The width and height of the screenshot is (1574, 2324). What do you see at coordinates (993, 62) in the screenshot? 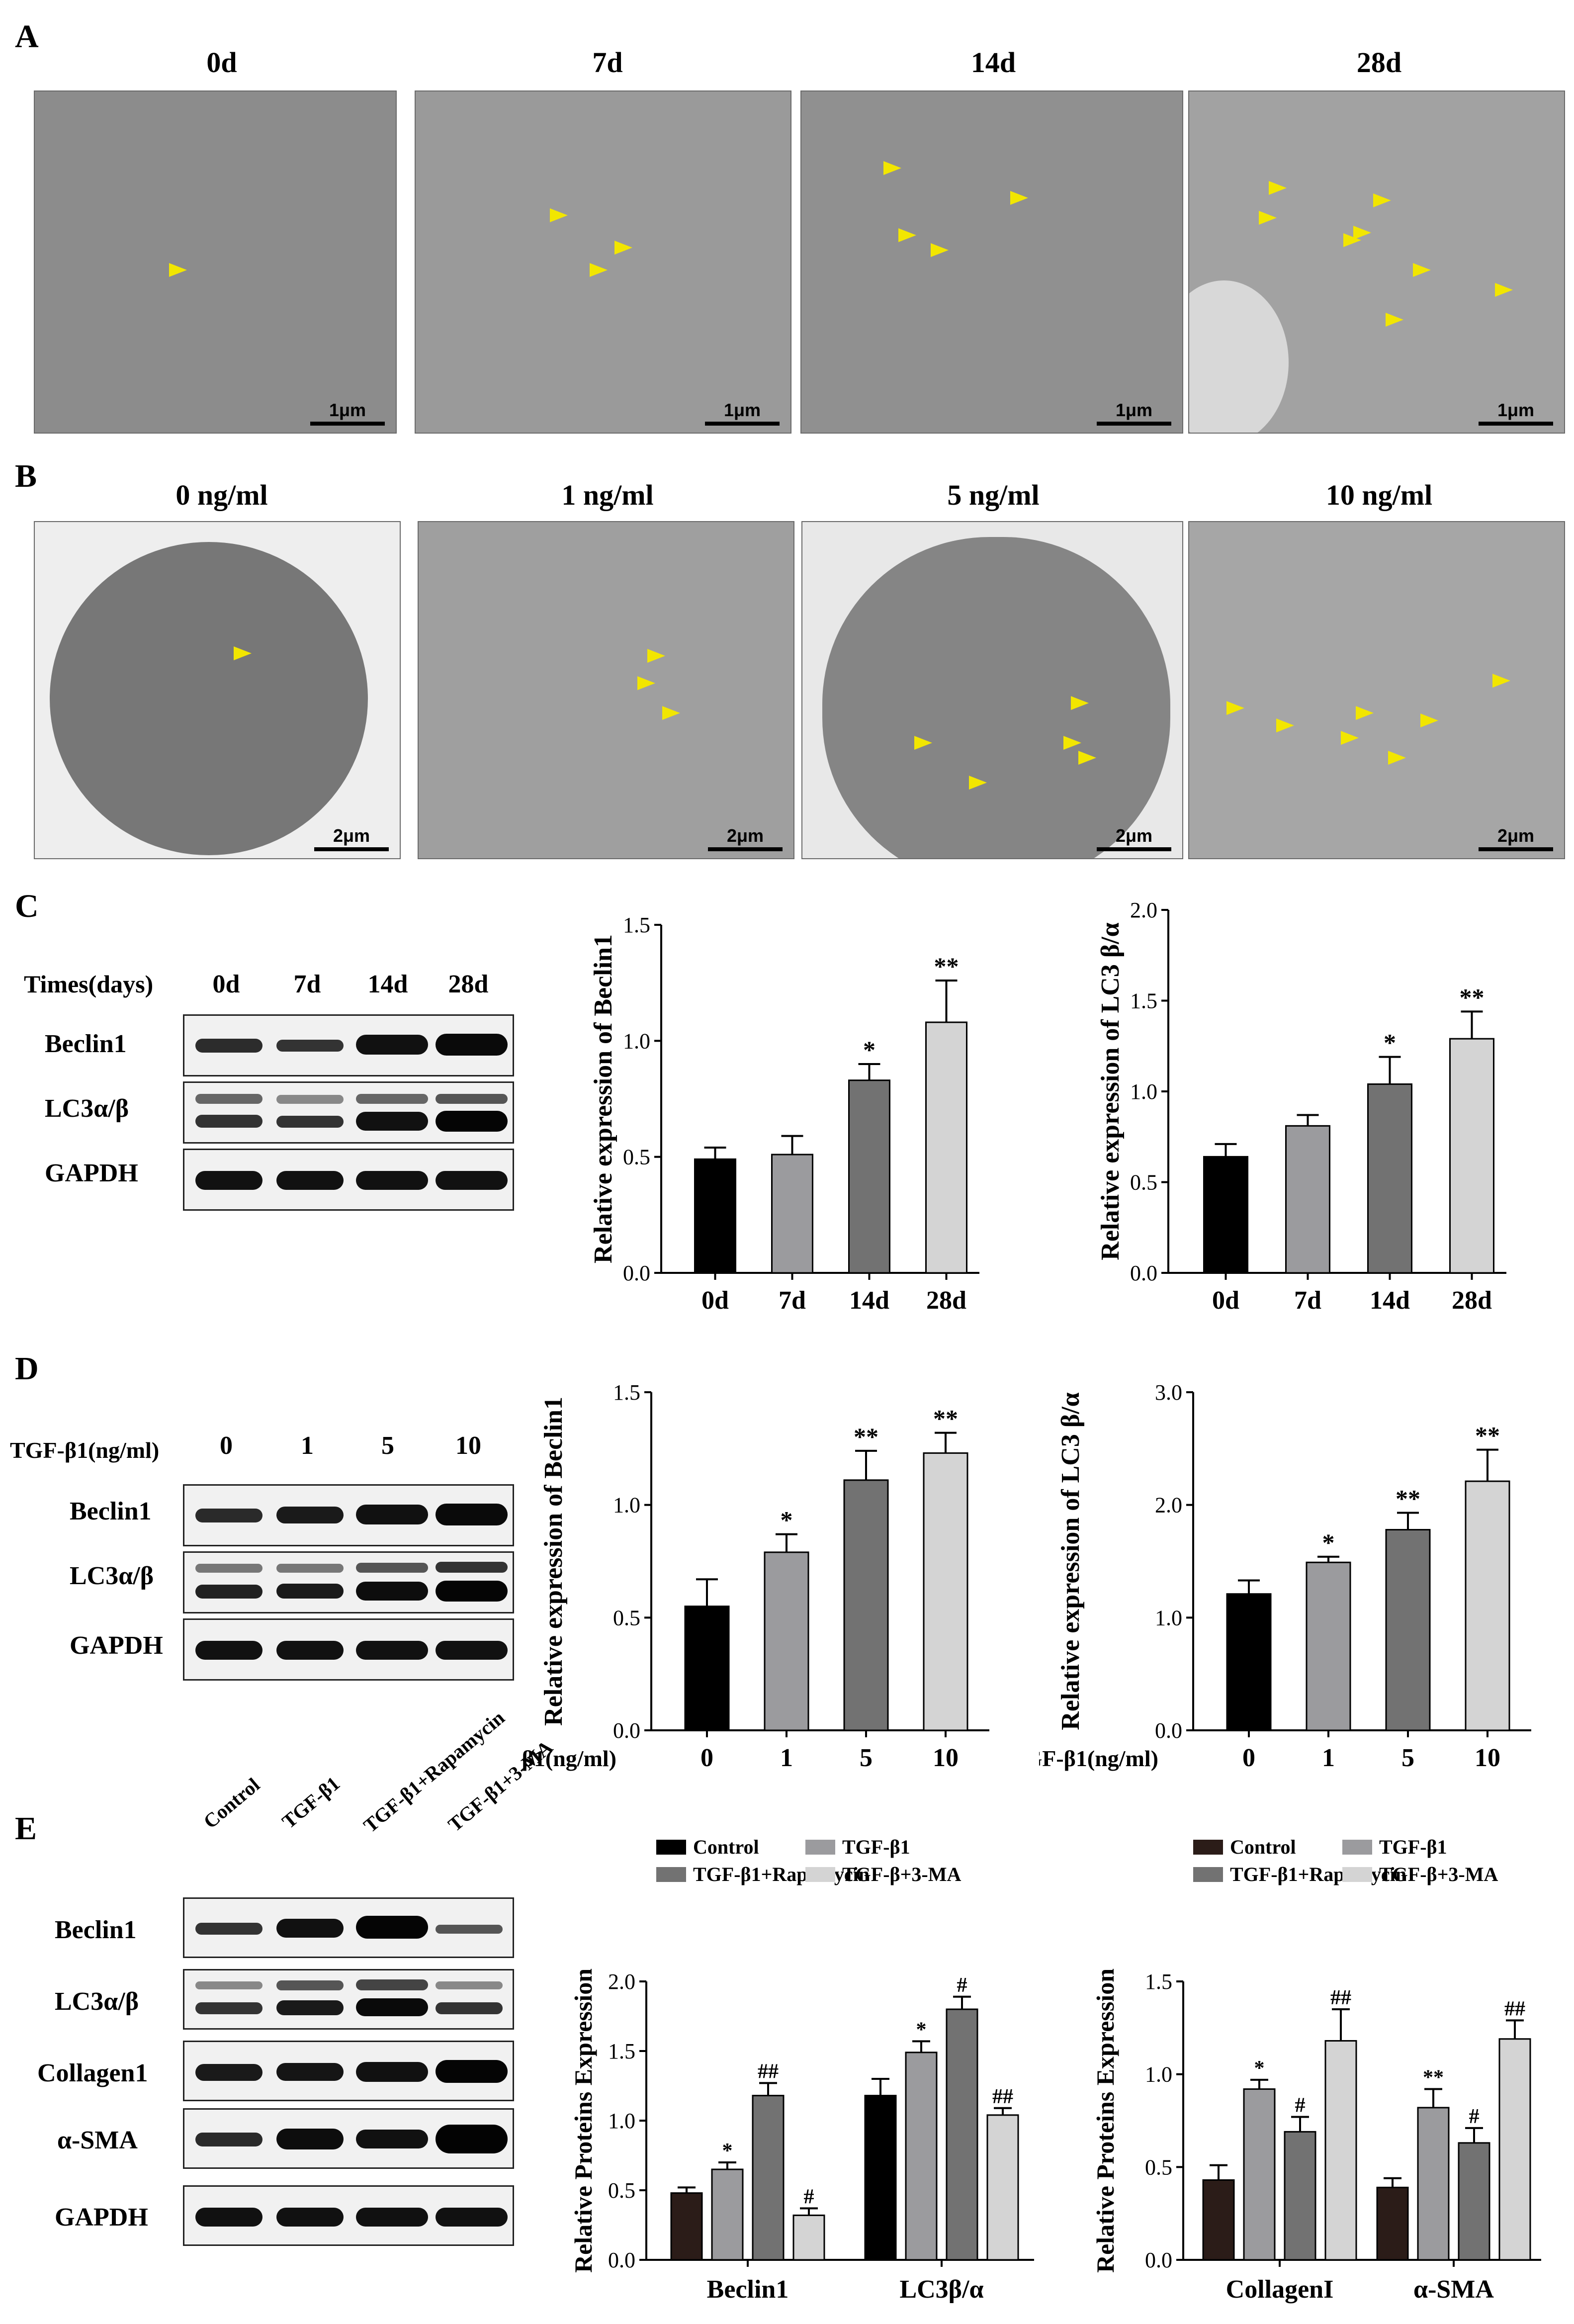
I see `panel-a-title-2: 14d` at bounding box center [993, 62].